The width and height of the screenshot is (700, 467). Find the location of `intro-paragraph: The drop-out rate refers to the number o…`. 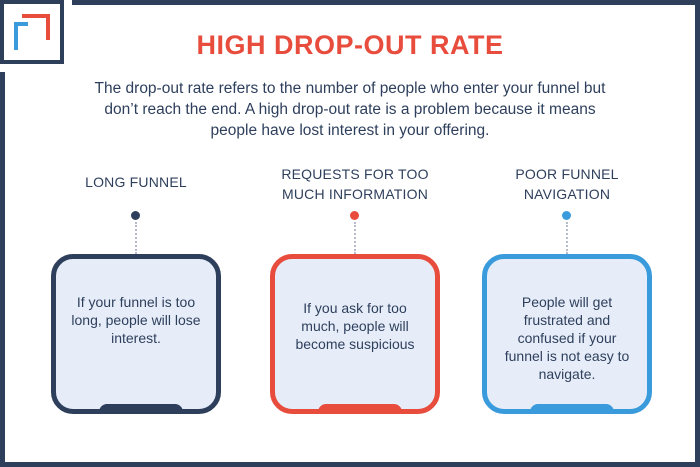

intro-paragraph: The drop-out rate refers to the number o… is located at coordinates (350, 109).